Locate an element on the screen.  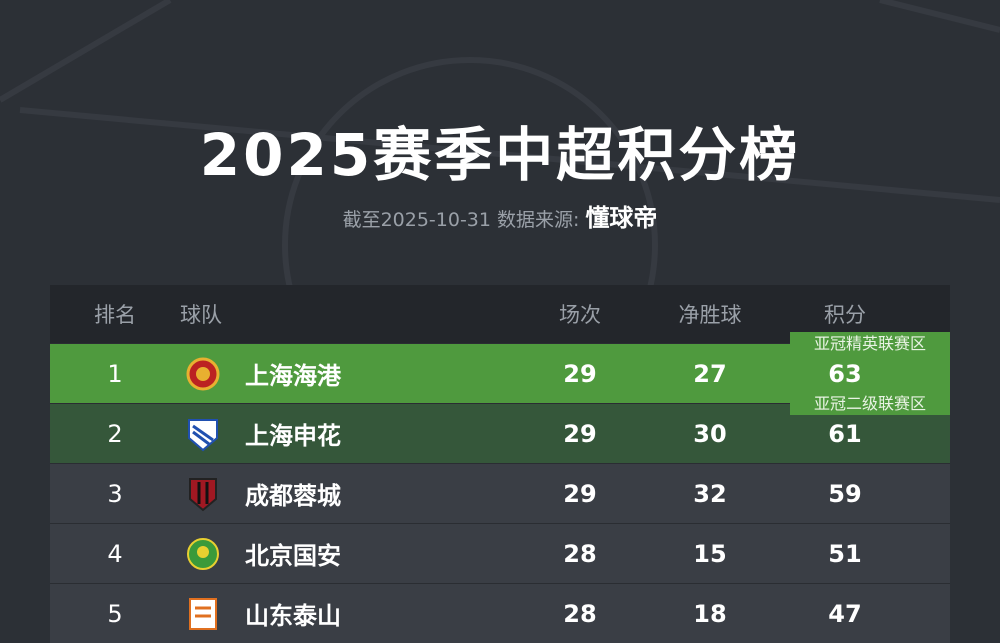
zone-tag: 亚冠精英联赛区 is located at coordinates (870, 343).